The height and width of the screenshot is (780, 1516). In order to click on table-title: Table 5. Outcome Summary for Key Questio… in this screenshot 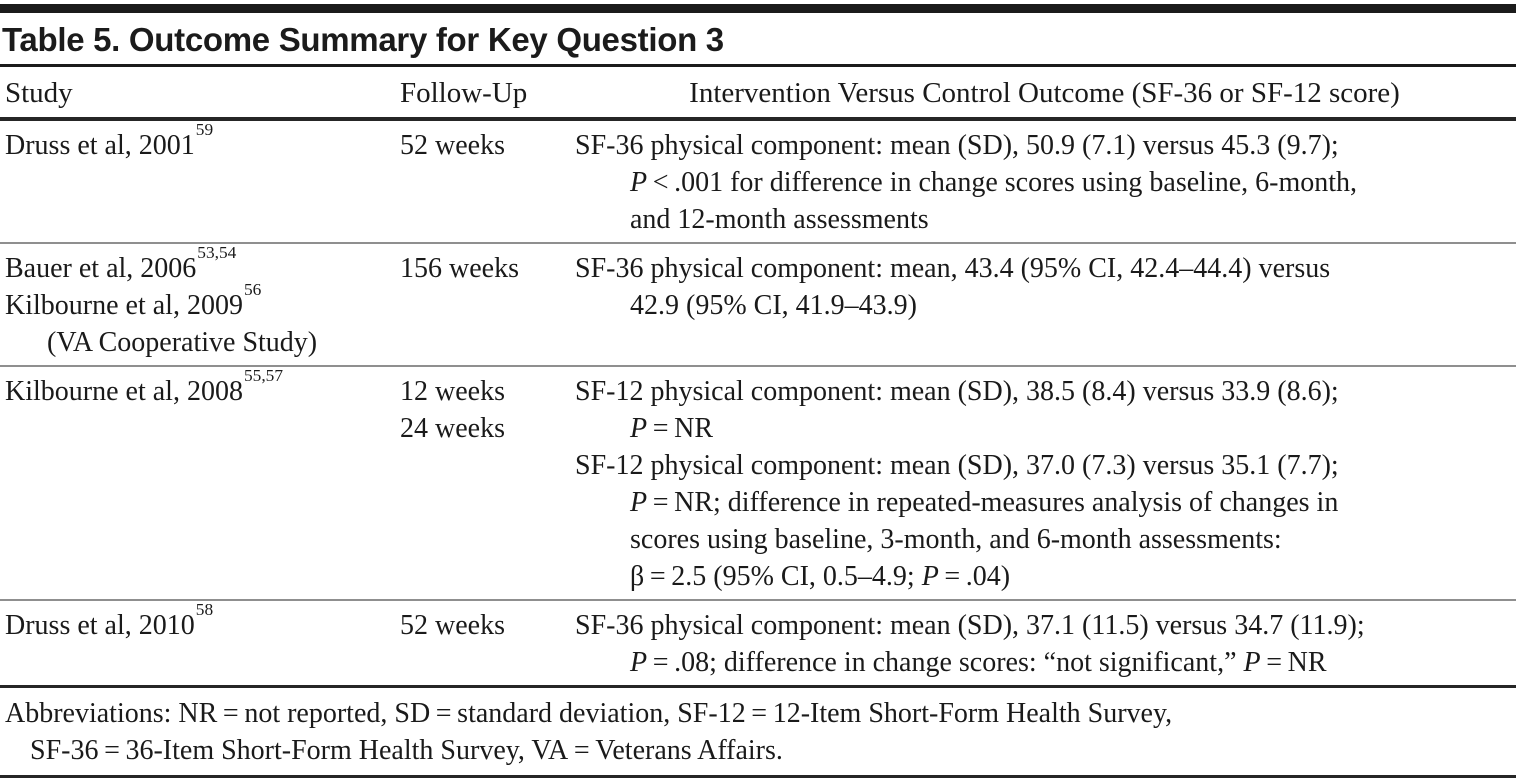, I will do `click(363, 39)`.